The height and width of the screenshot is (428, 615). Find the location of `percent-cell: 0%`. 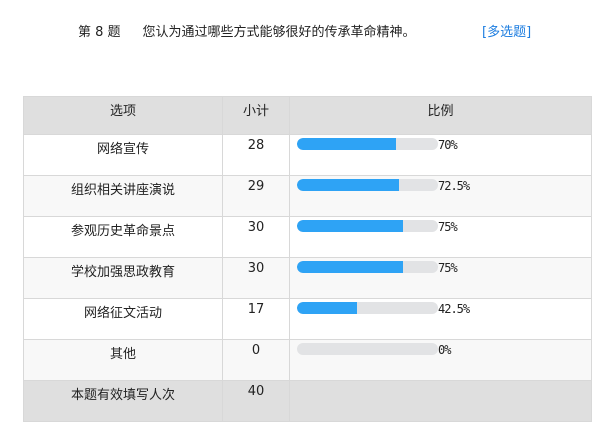

percent-cell: 0% is located at coordinates (440, 360).